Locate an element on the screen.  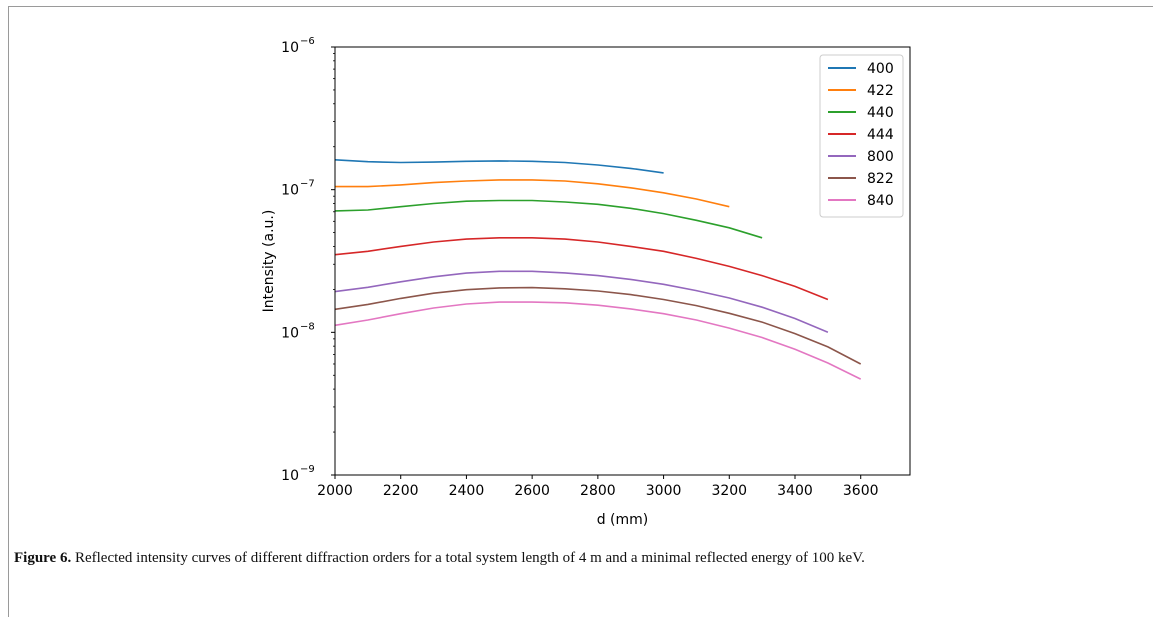
legend-label: 822 is located at coordinates (880, 179).